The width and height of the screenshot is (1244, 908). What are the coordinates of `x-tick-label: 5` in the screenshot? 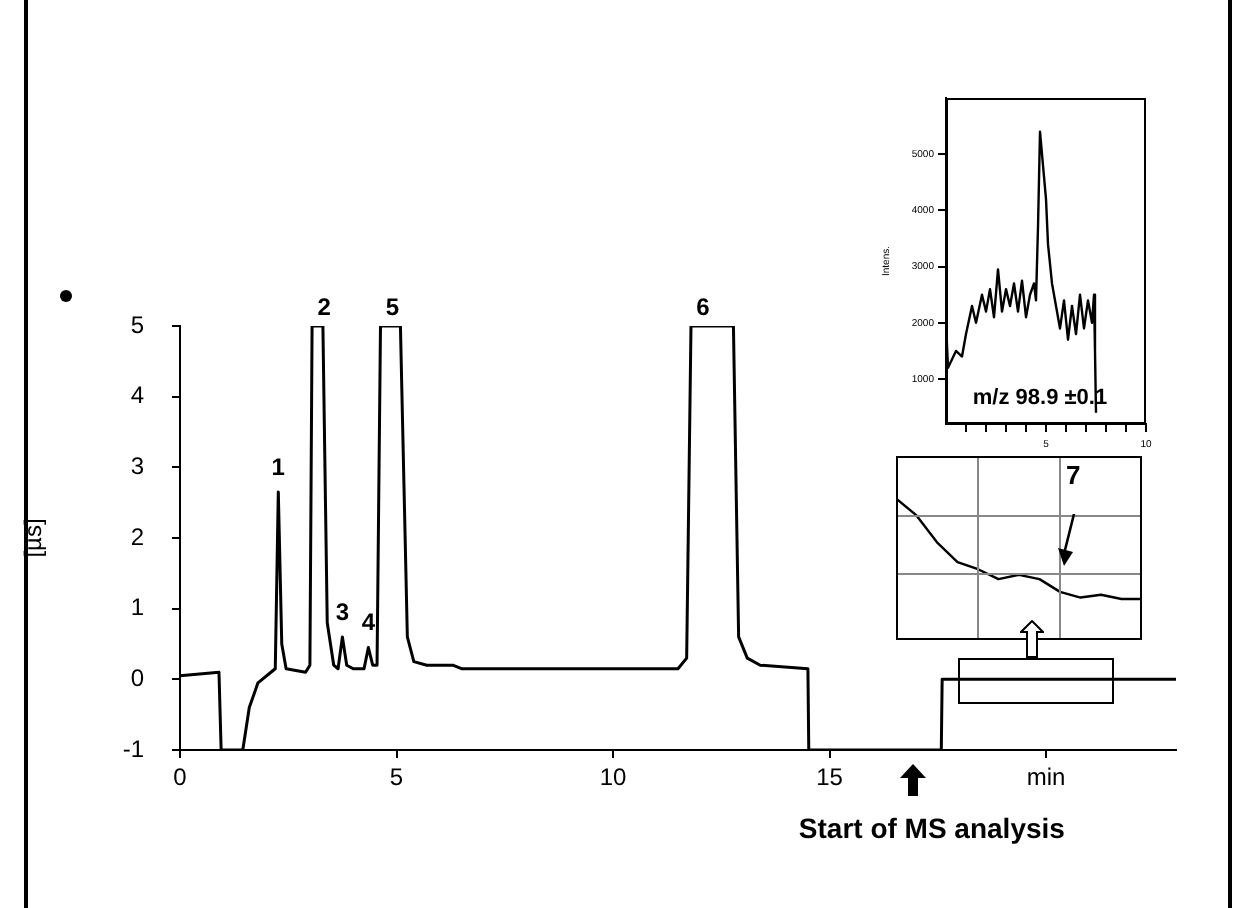 It's located at (396, 777).